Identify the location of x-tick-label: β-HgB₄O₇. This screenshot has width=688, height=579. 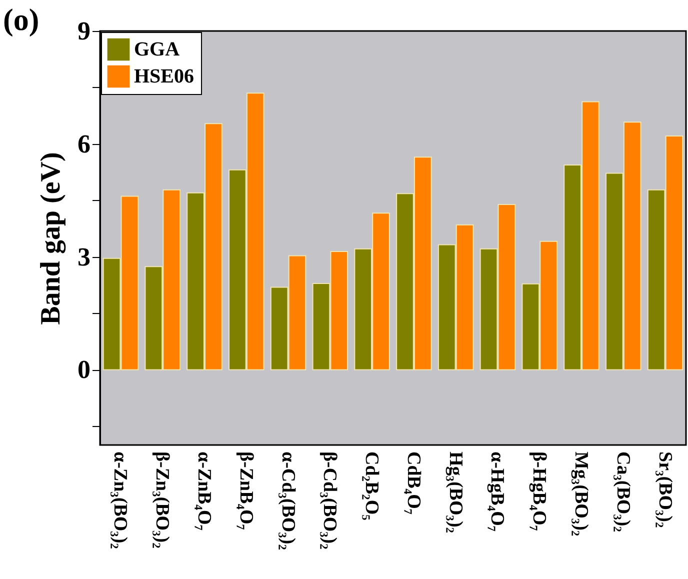
(539, 492).